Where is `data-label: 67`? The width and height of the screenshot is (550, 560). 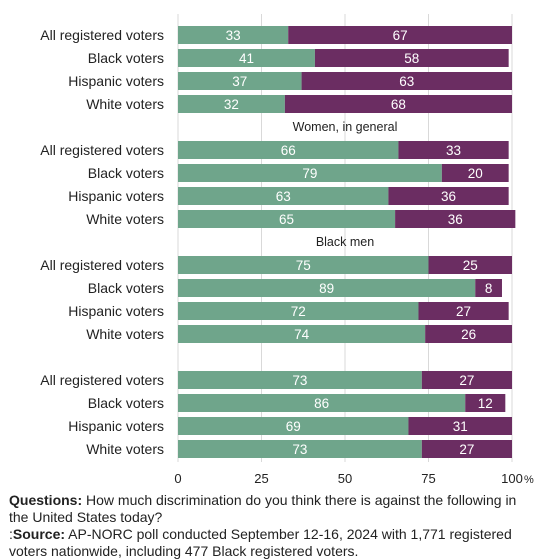 data-label: 67 is located at coordinates (400, 35).